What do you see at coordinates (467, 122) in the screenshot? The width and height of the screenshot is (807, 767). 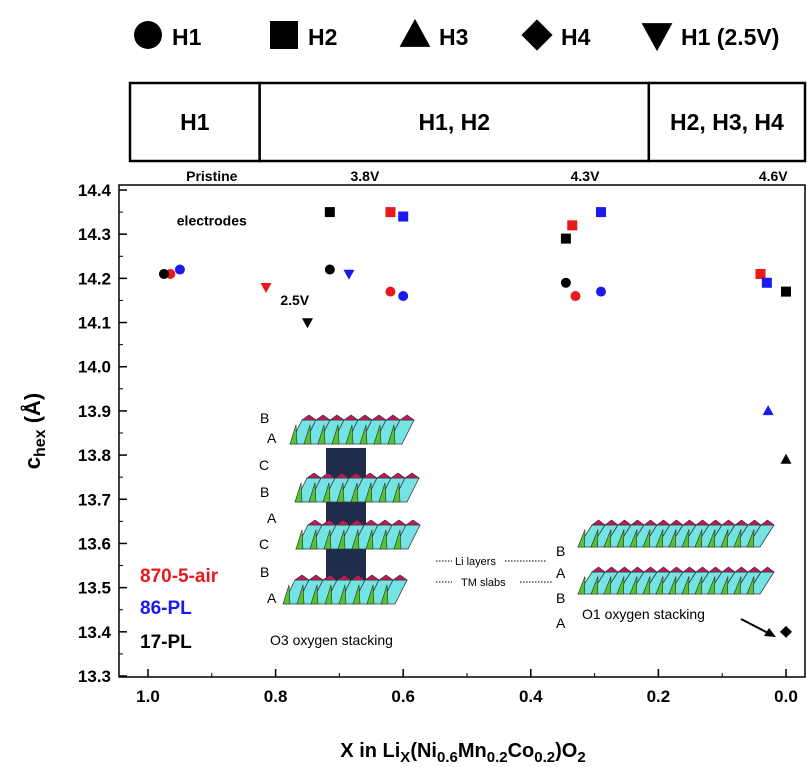 I see `phase-bar: H1 H1, H2 H2, H3, H4` at bounding box center [467, 122].